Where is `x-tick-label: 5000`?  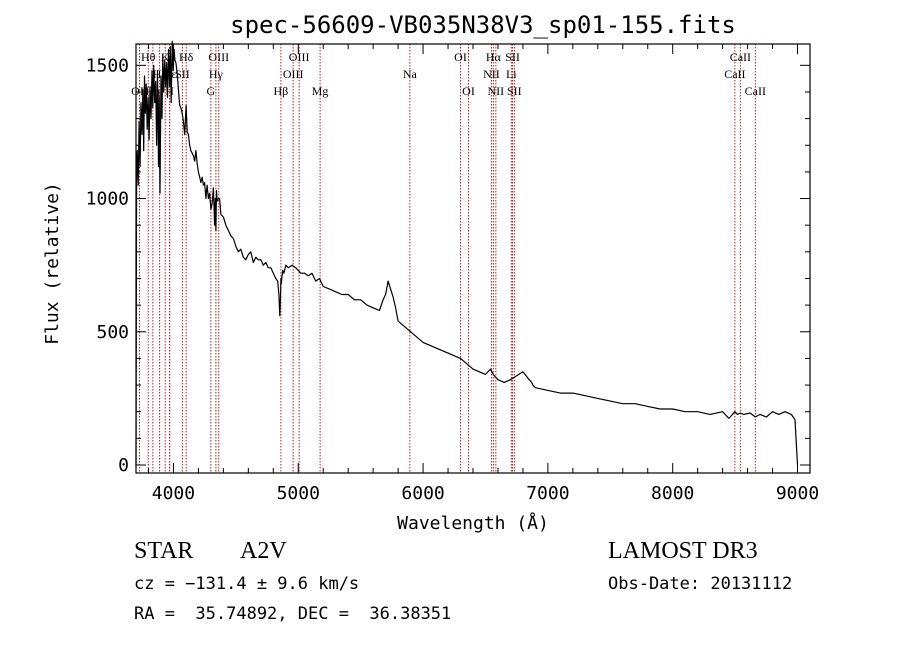
x-tick-label: 5000 is located at coordinates (298, 493).